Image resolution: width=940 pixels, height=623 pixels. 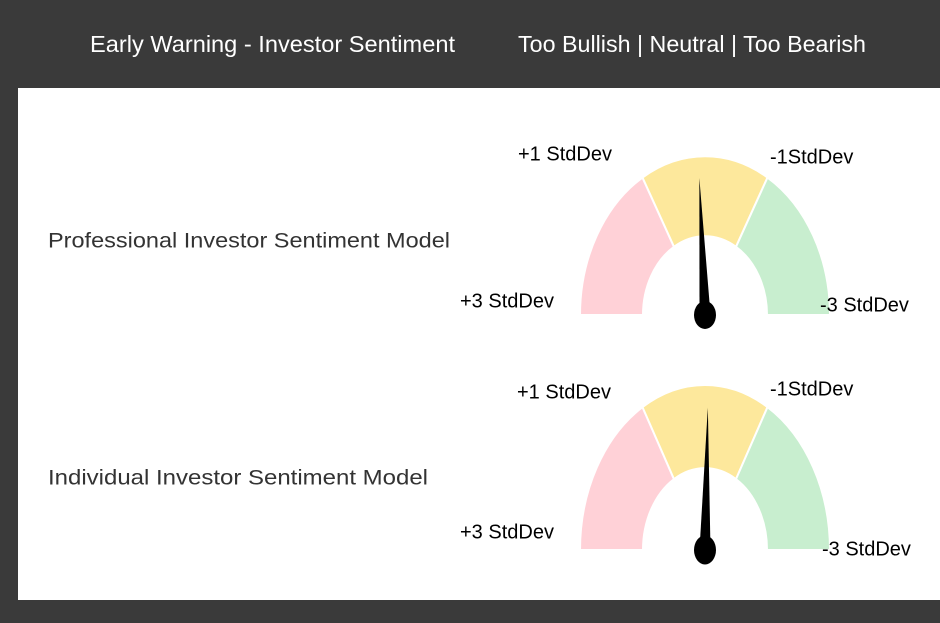 I want to click on row-label: Individual Investor Sentiment Model, so click(x=238, y=478).